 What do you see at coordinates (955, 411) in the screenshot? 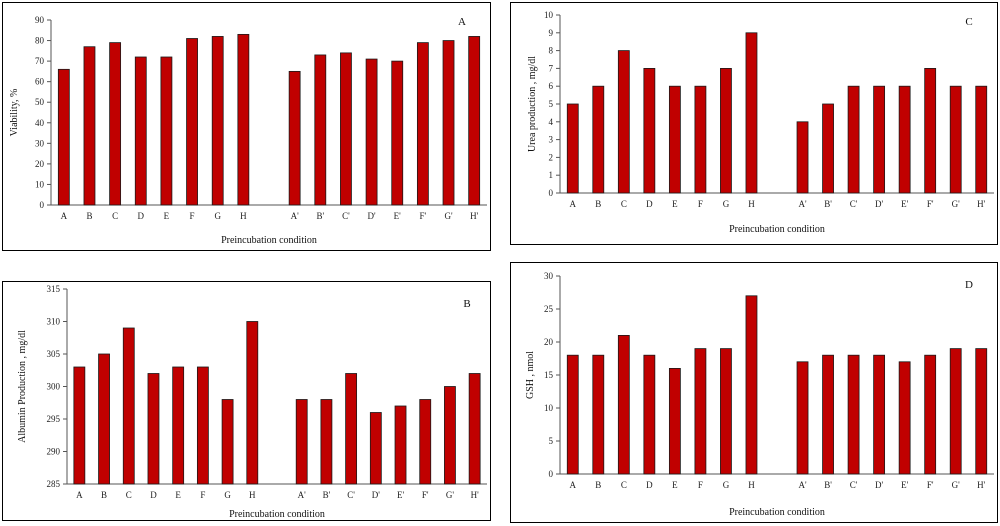
I see `bar-G'` at bounding box center [955, 411].